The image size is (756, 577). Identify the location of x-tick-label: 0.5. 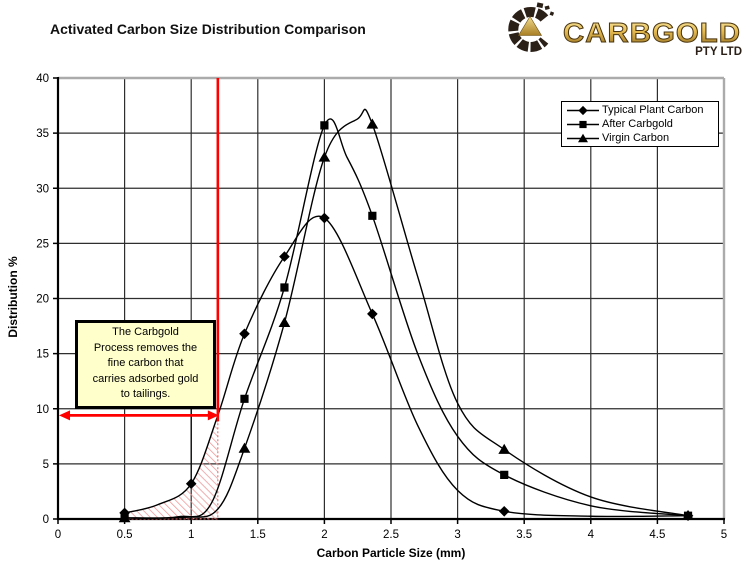
(125, 535).